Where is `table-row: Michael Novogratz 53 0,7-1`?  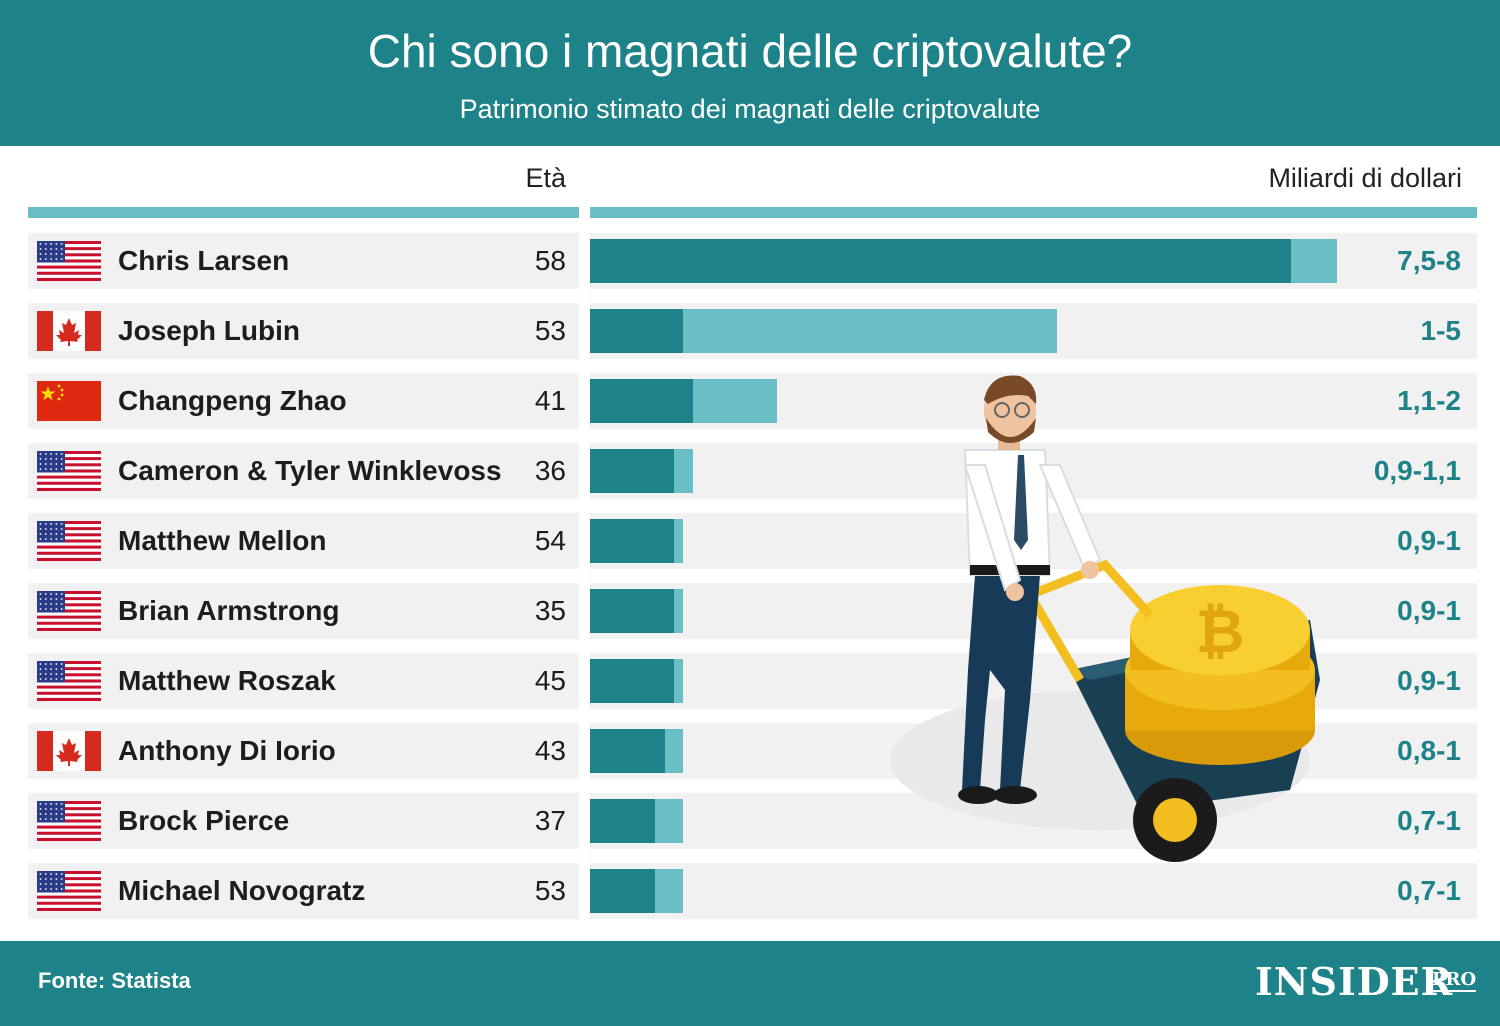 table-row: Michael Novogratz 53 0,7-1 is located at coordinates (752, 891).